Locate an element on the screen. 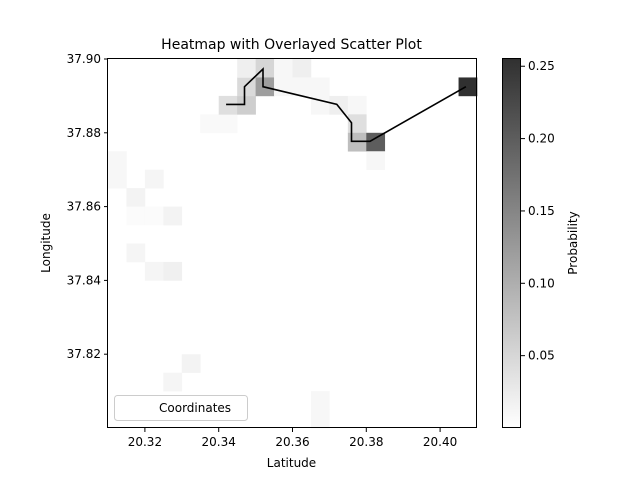  colorbar-tick-label: 0.25 is located at coordinates (541, 66).